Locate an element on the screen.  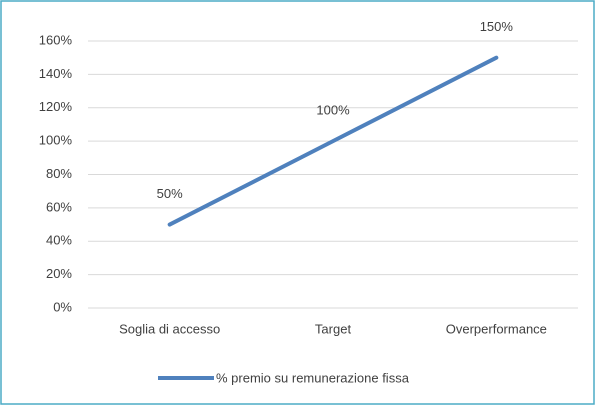
y-tick-label: 80% is located at coordinates (59, 173).